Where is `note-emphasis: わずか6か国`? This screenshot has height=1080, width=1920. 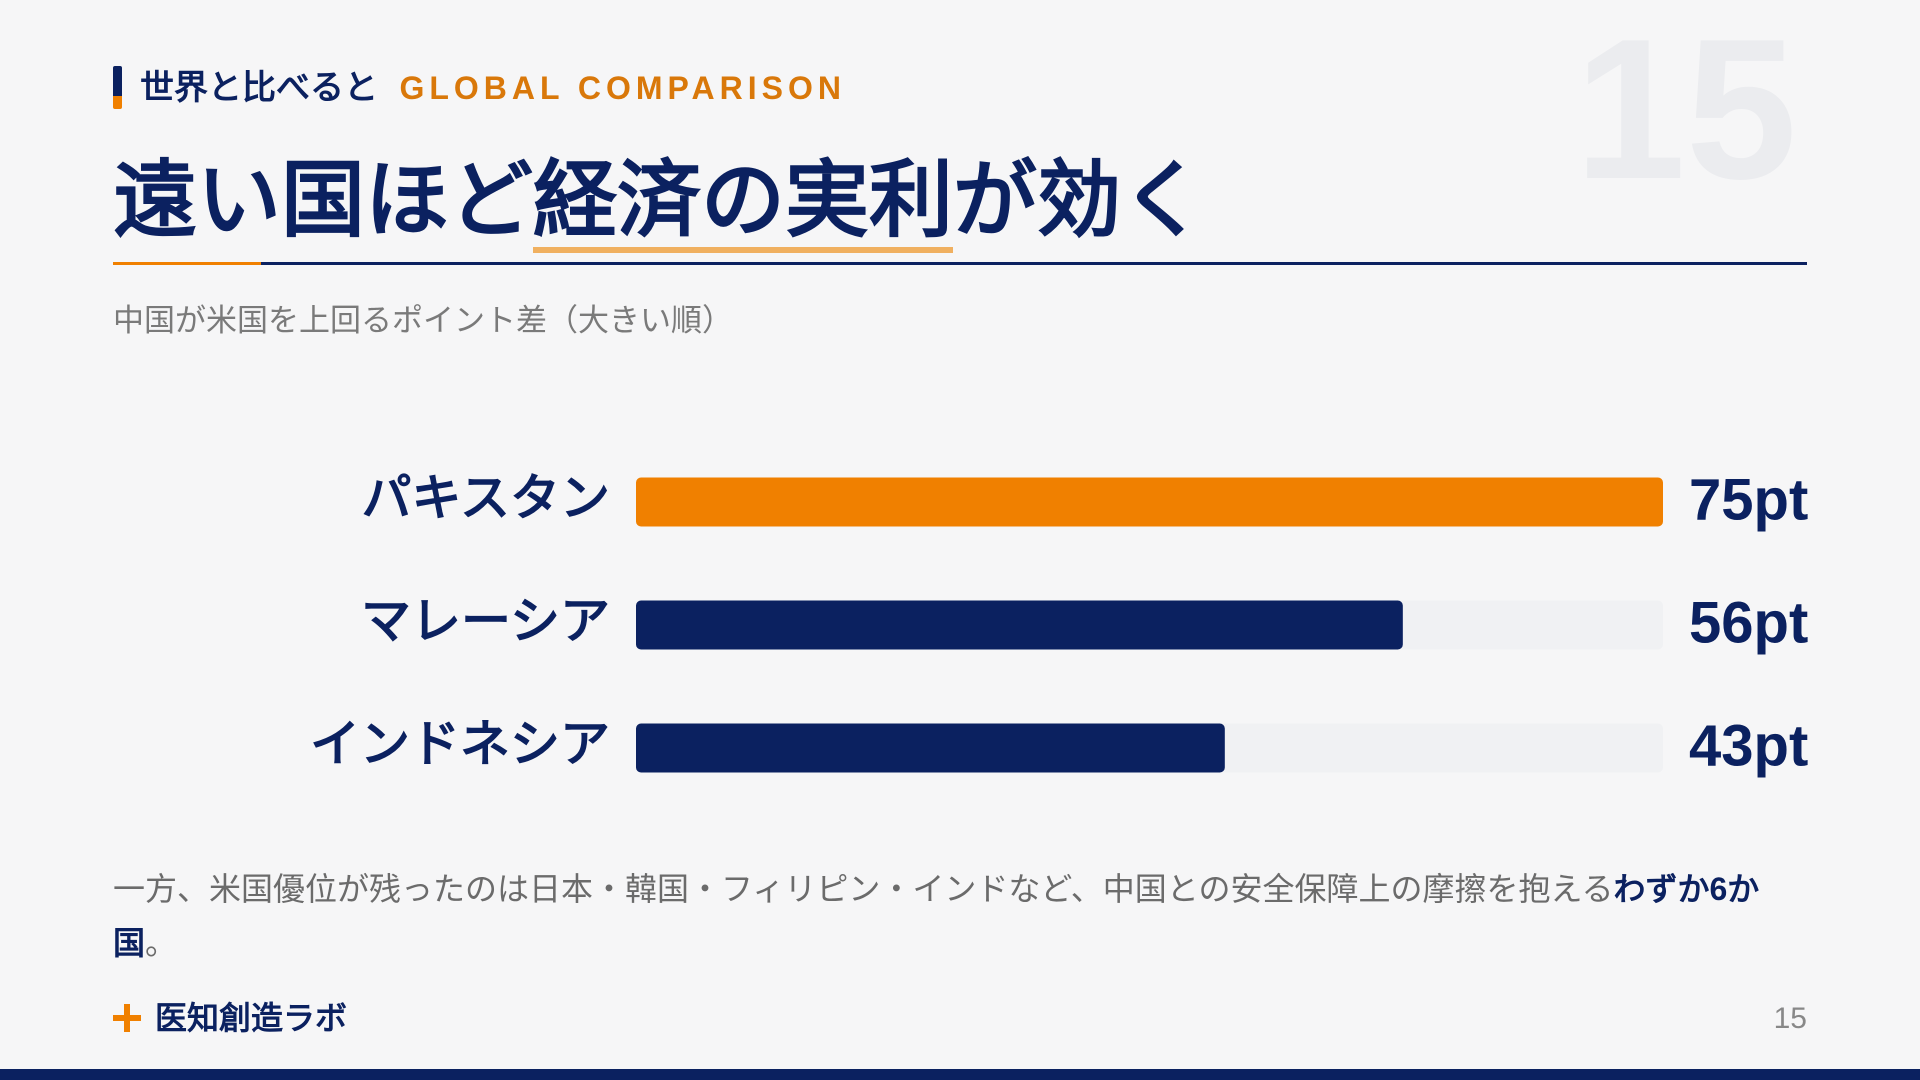
note-emphasis: わずか6か国 is located at coordinates (936, 916).